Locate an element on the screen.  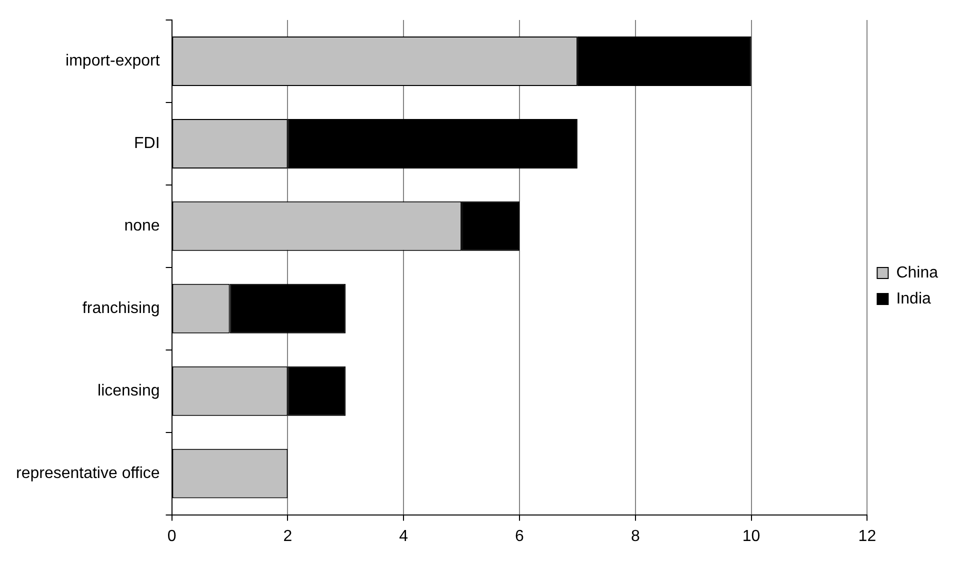
y-tick-label: FDI is located at coordinates (147, 143).